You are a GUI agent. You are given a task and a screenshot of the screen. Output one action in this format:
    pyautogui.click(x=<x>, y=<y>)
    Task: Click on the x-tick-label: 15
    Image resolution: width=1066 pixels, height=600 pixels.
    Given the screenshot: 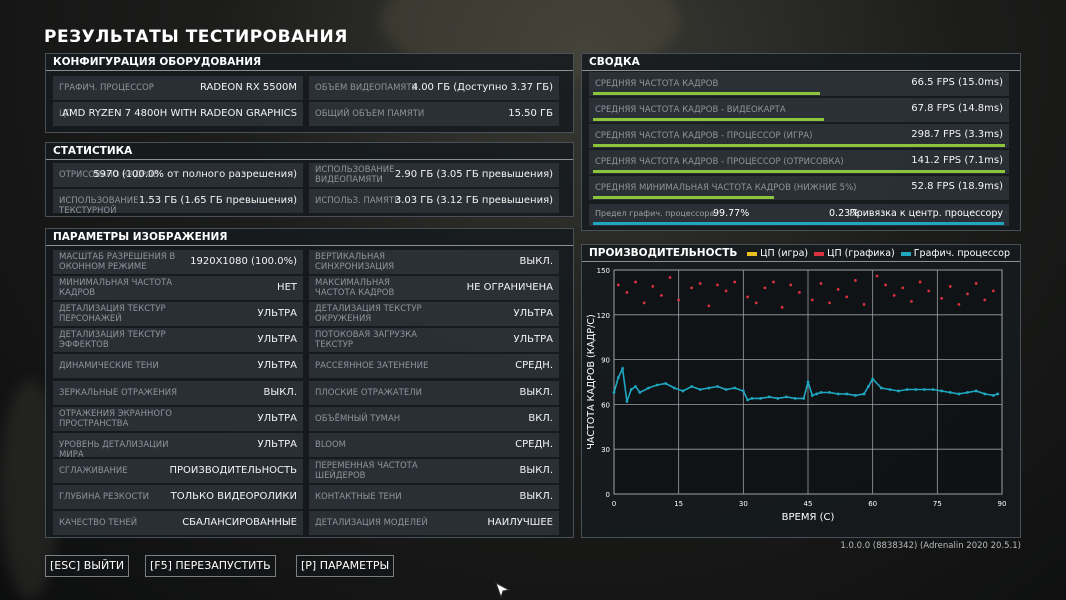 What is the action you would take?
    pyautogui.click(x=678, y=504)
    